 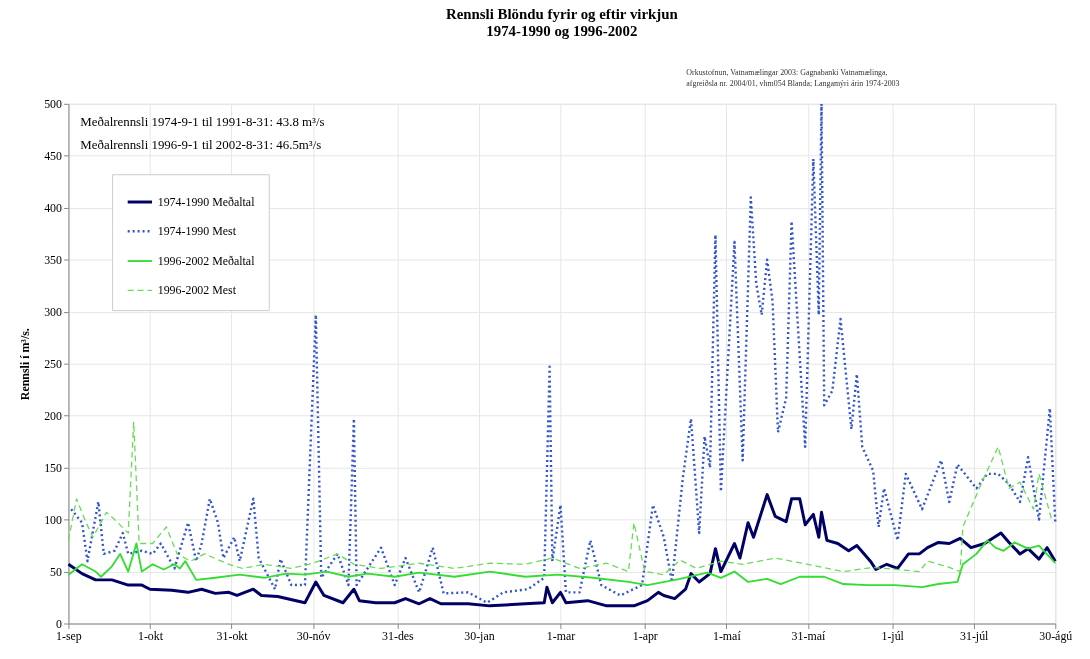 What do you see at coordinates (645, 635) in the screenshot?
I see `x-tick-label: 1-apr` at bounding box center [645, 635].